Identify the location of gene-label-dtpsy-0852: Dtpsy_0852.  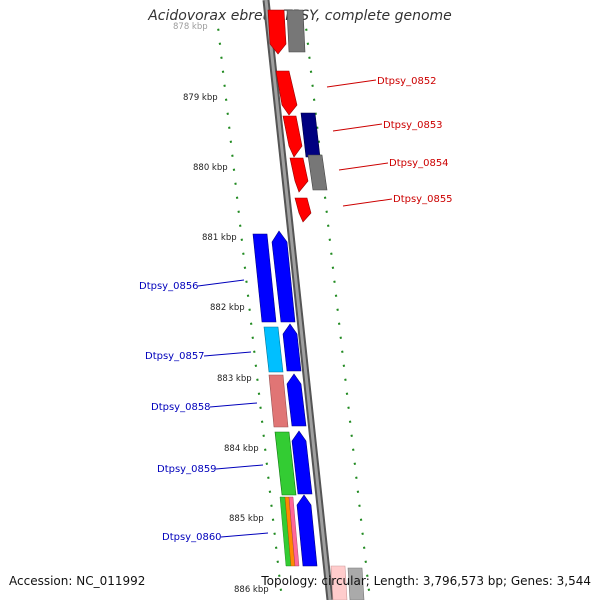
(407, 81).